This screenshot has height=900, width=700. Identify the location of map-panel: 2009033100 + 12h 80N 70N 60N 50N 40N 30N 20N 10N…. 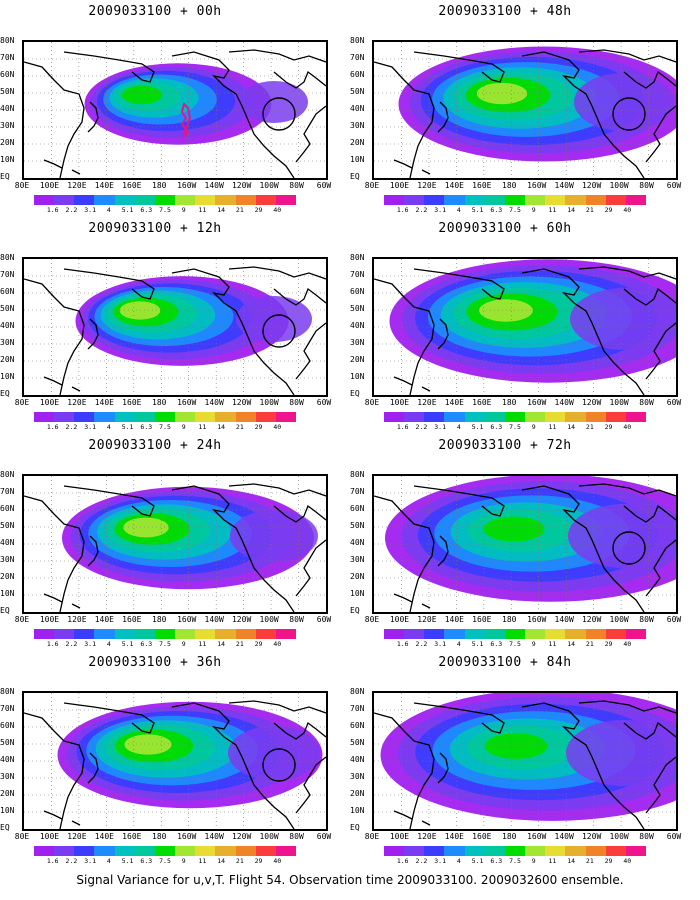
(165, 326).